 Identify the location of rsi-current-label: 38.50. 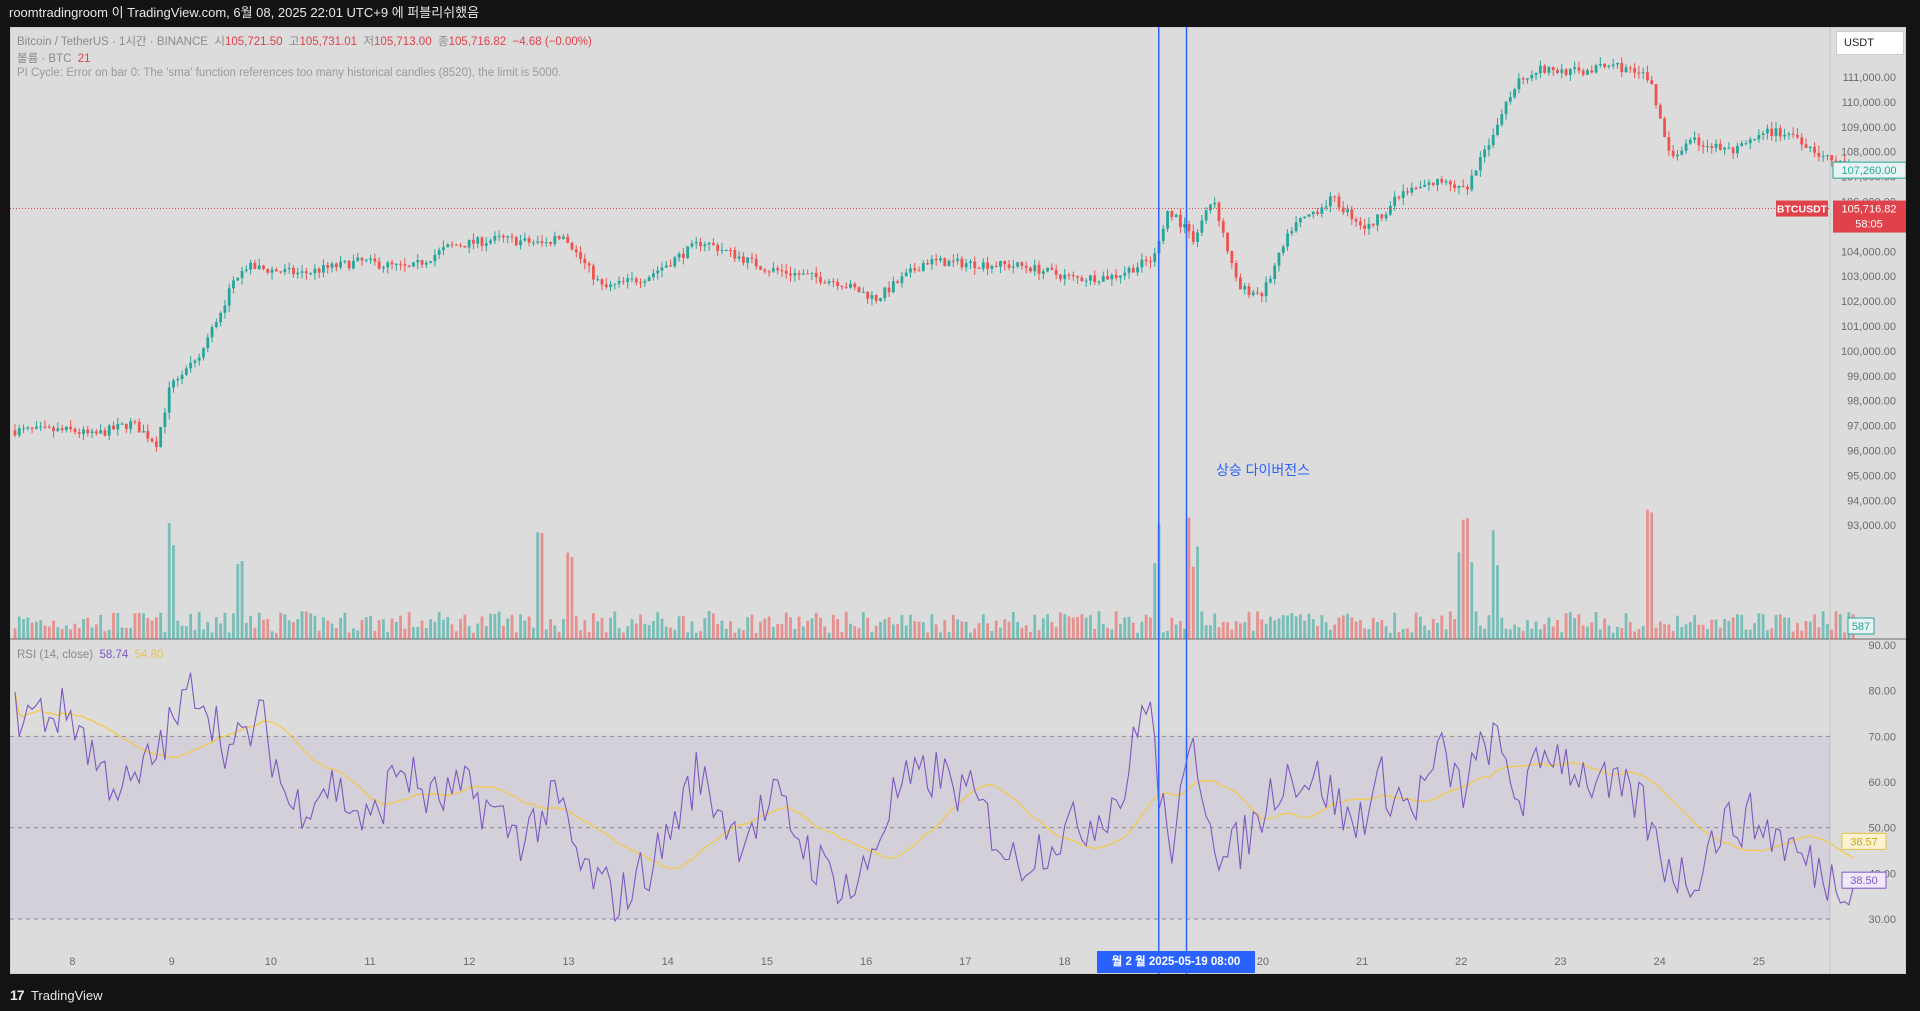
(1864, 881).